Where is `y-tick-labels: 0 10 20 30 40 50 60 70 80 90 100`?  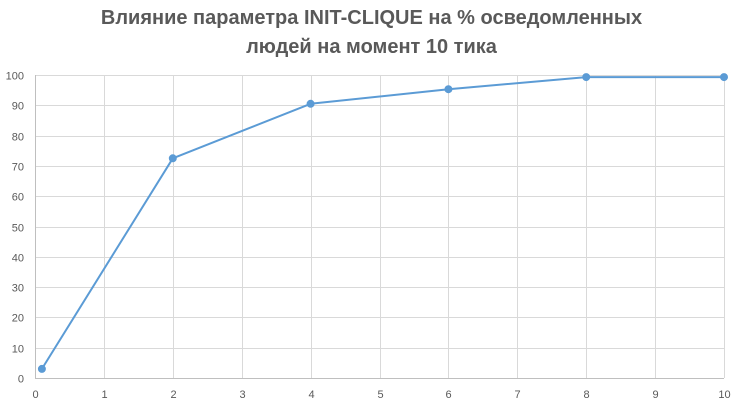 y-tick-labels: 0 10 20 30 40 50 60 70 80 90 100 is located at coordinates (15, 228).